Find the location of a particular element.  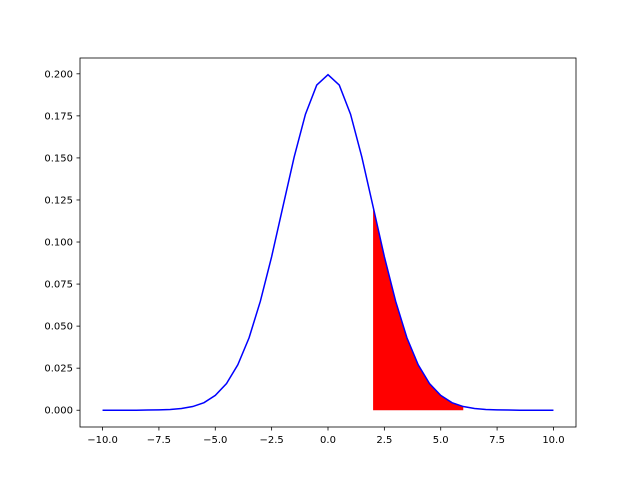

x-tick-label: −7.5 is located at coordinates (159, 440).